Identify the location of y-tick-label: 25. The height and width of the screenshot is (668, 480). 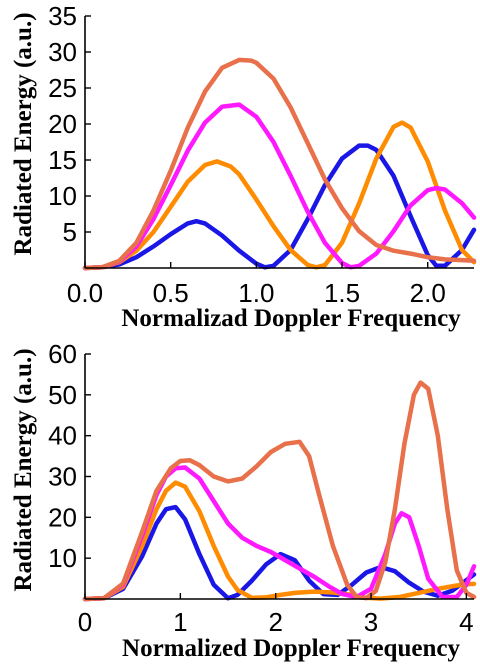
(62, 88).